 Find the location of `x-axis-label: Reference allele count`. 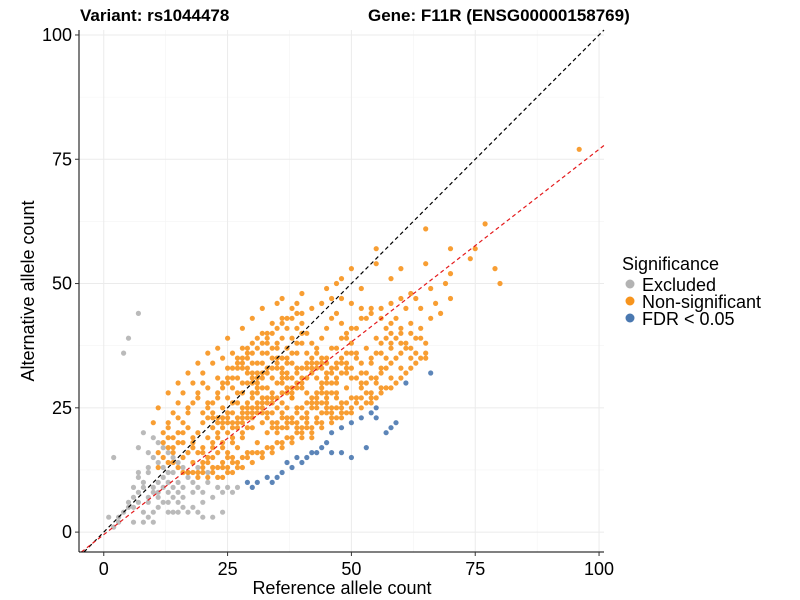

x-axis-label: Reference allele count is located at coordinates (341, 588).